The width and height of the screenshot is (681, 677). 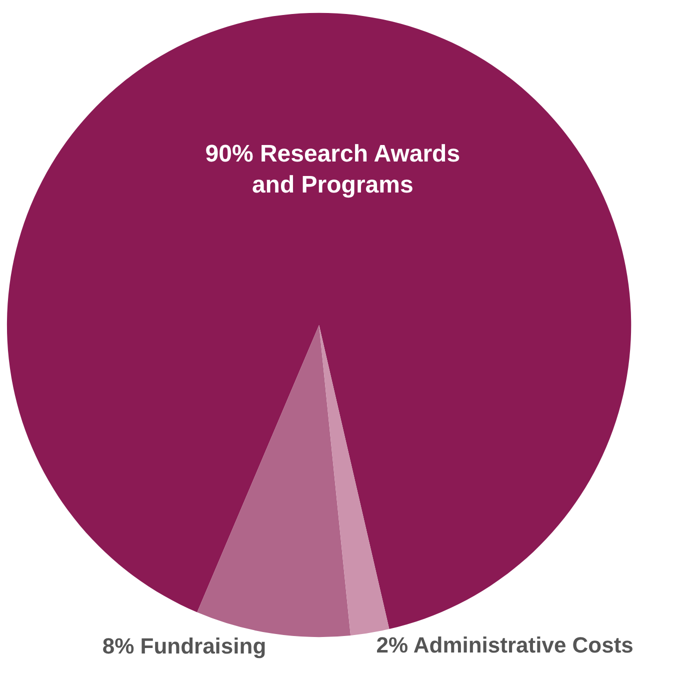 What do you see at coordinates (184, 645) in the screenshot?
I see `slice-label: 8% Fundraising` at bounding box center [184, 645].